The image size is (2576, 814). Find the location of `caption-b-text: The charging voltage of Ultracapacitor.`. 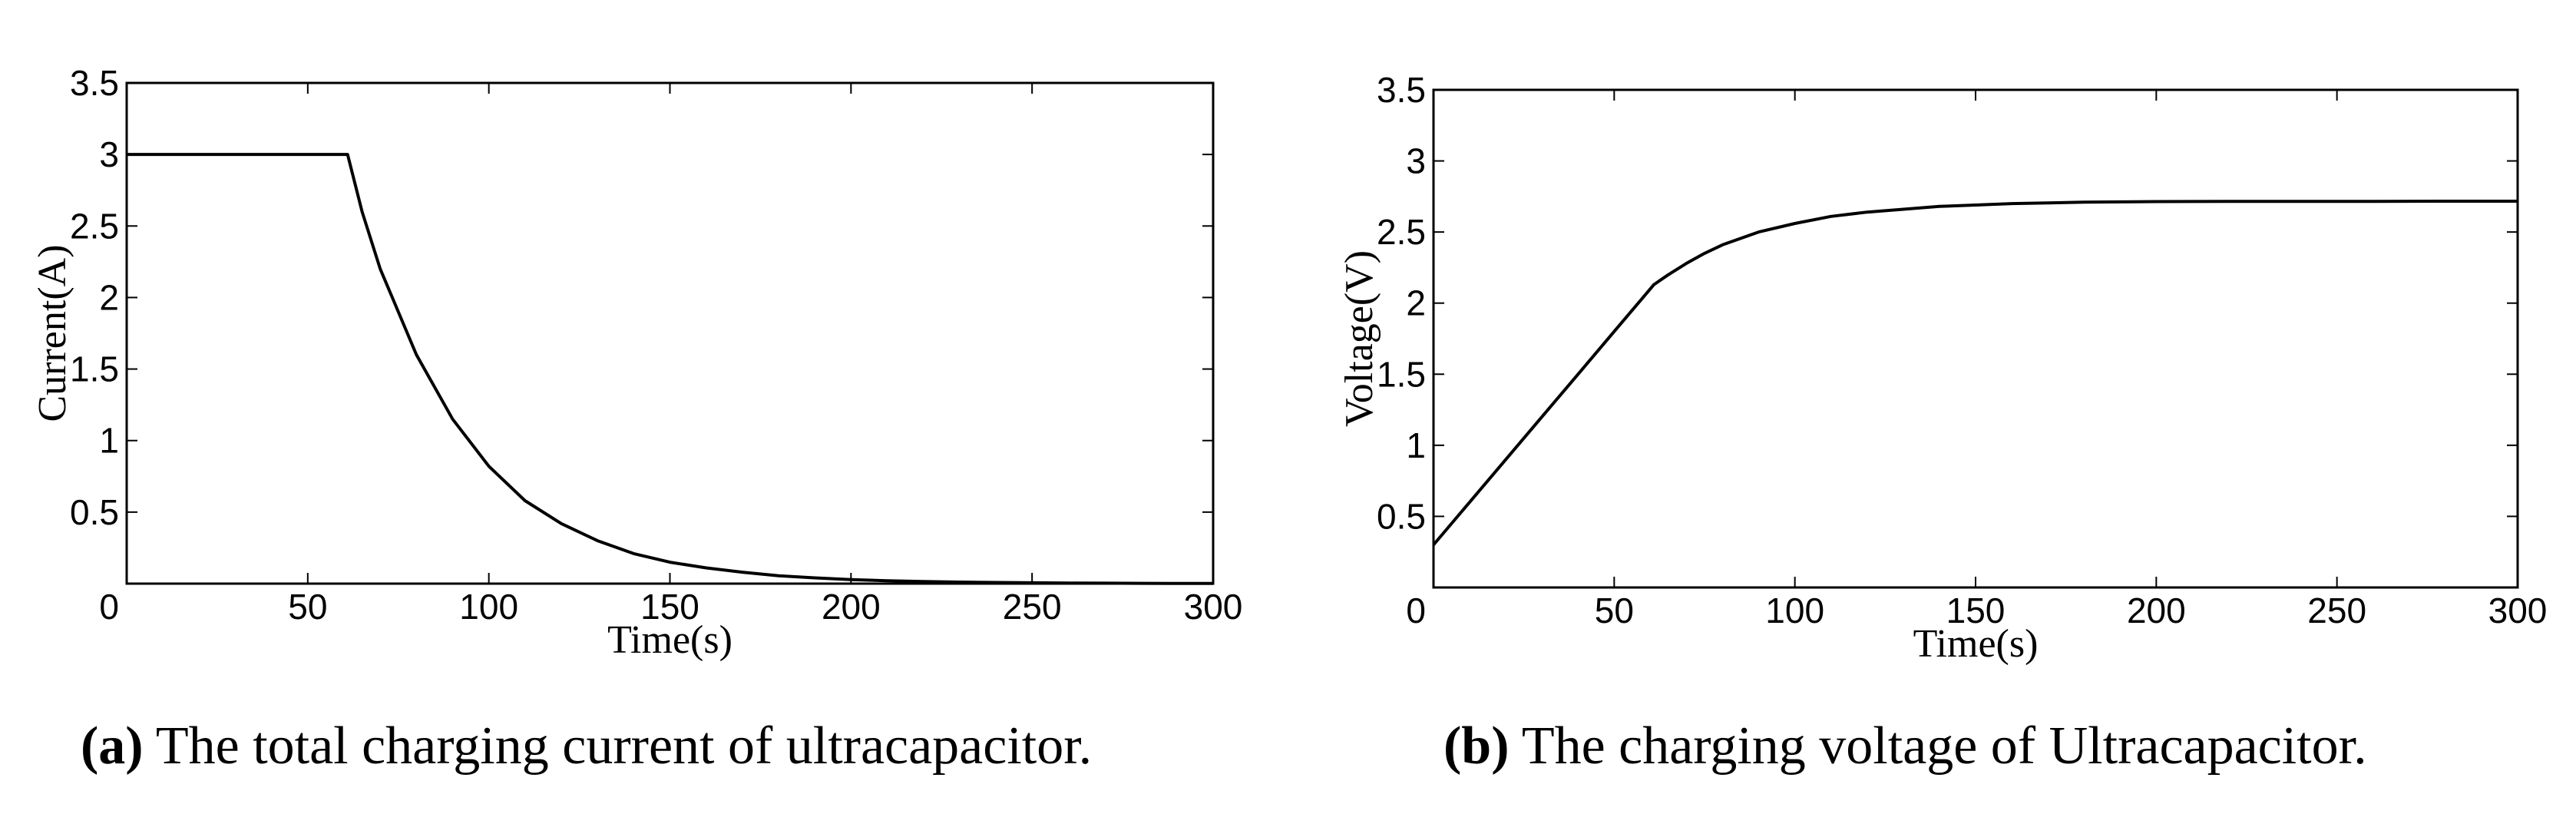

caption-b-text: The charging voltage of Ultracapacitor. is located at coordinates (1944, 746).